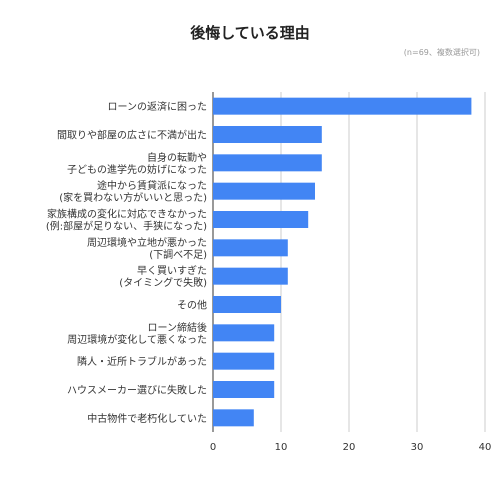  Describe the element at coordinates (163, 276) in the screenshot. I see `category-label: 早く買いすぎた(タイミングで失敗)` at that location.